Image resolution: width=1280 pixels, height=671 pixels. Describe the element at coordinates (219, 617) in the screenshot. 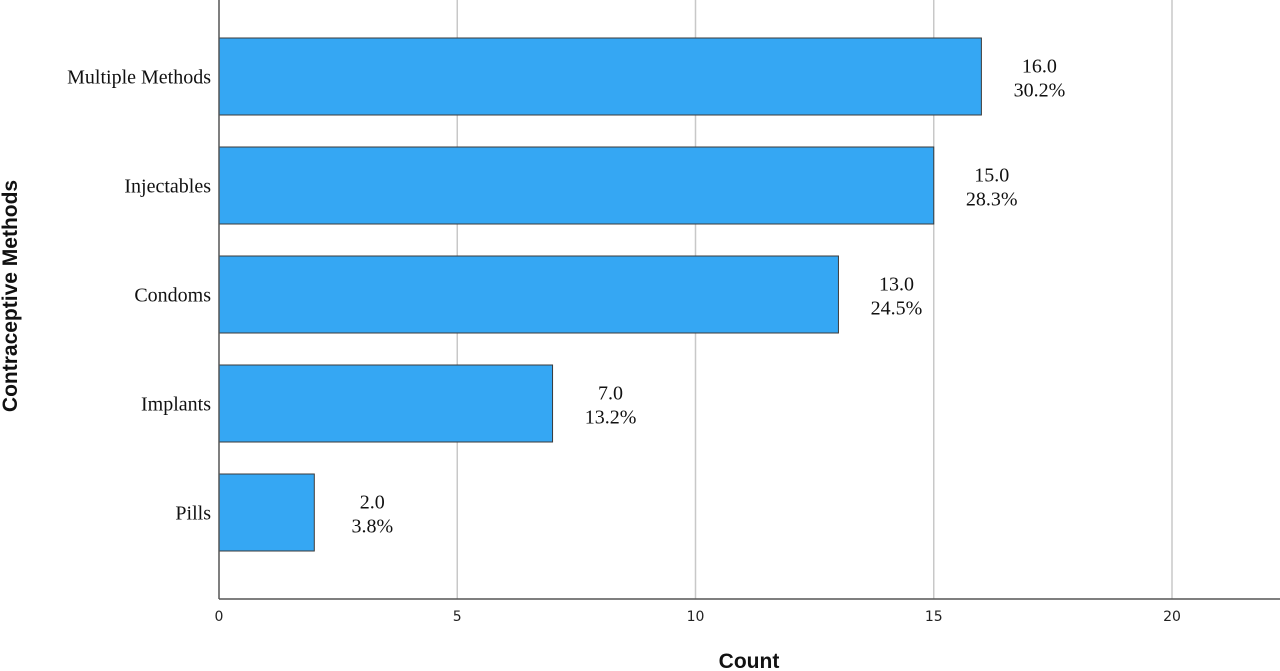

I see `x-tick-label: 0` at that location.